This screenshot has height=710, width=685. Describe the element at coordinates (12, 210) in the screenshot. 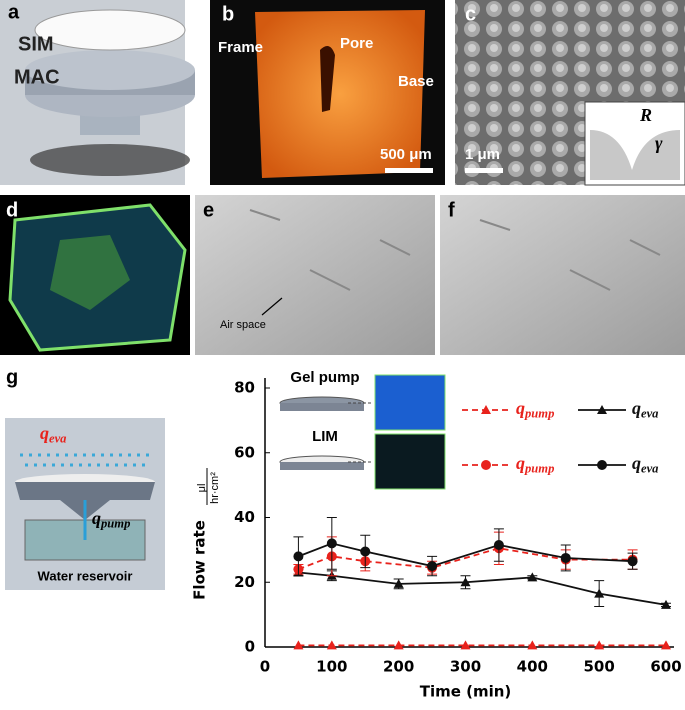

I see `panel-label: d` at that location.